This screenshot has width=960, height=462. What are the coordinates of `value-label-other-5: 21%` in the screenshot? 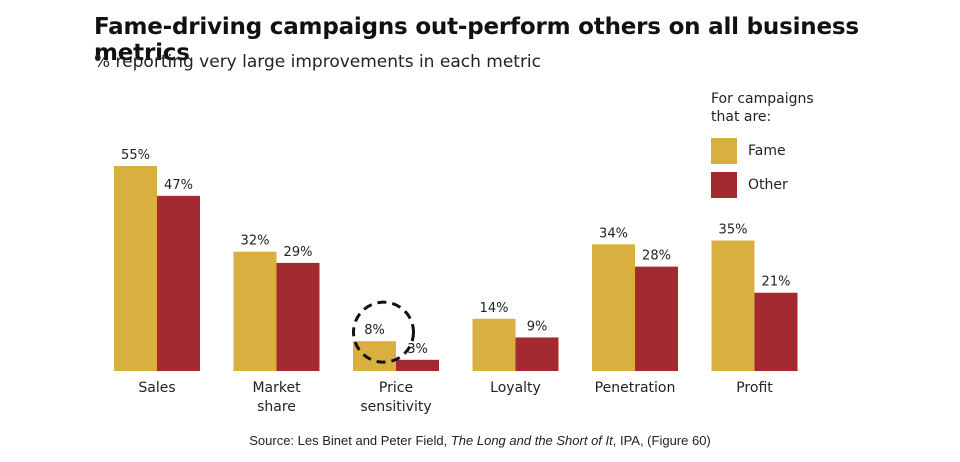 It's located at (776, 282).